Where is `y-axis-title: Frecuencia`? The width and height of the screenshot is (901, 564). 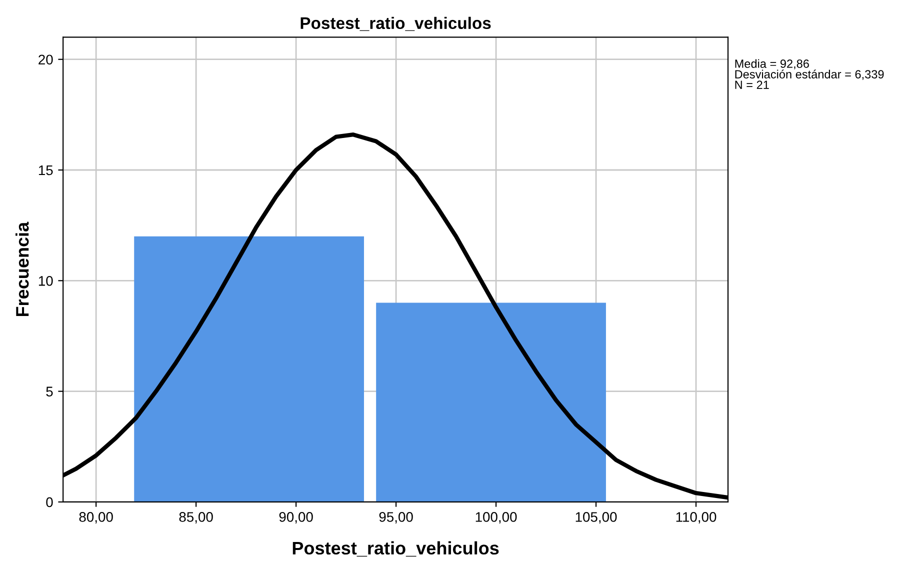
y-axis-title: Frecuencia is located at coordinates (22, 269).